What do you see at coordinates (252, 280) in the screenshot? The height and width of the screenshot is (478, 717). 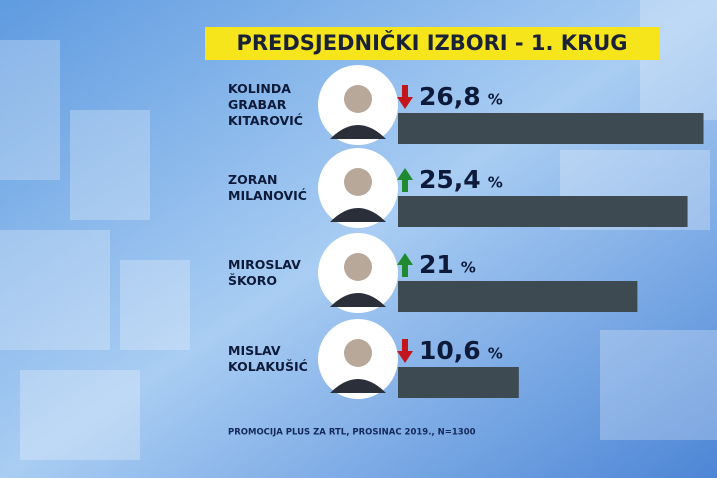 I see `name-line: ŠKORO` at bounding box center [252, 280].